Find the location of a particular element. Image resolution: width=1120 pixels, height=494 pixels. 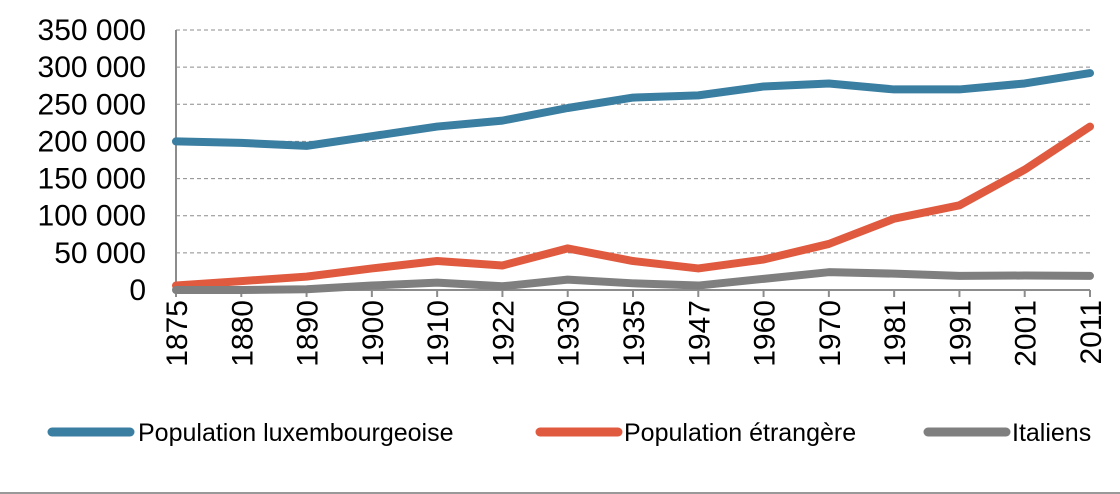

legend-label: Population étrangère is located at coordinates (740, 433).